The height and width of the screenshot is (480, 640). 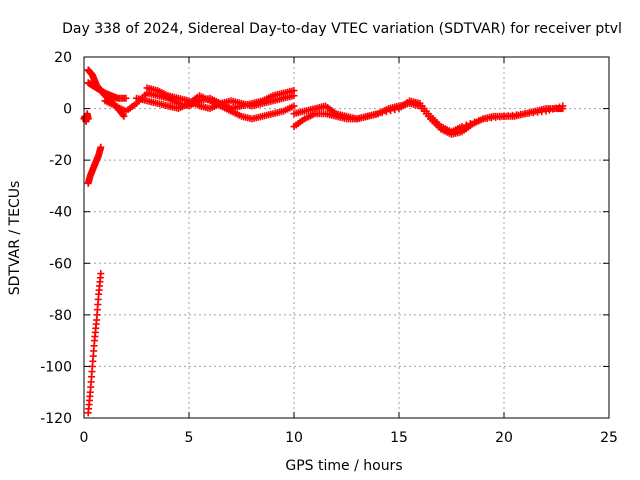 What do you see at coordinates (294, 438) in the screenshot?
I see `x-tick-label: 10` at bounding box center [294, 438].